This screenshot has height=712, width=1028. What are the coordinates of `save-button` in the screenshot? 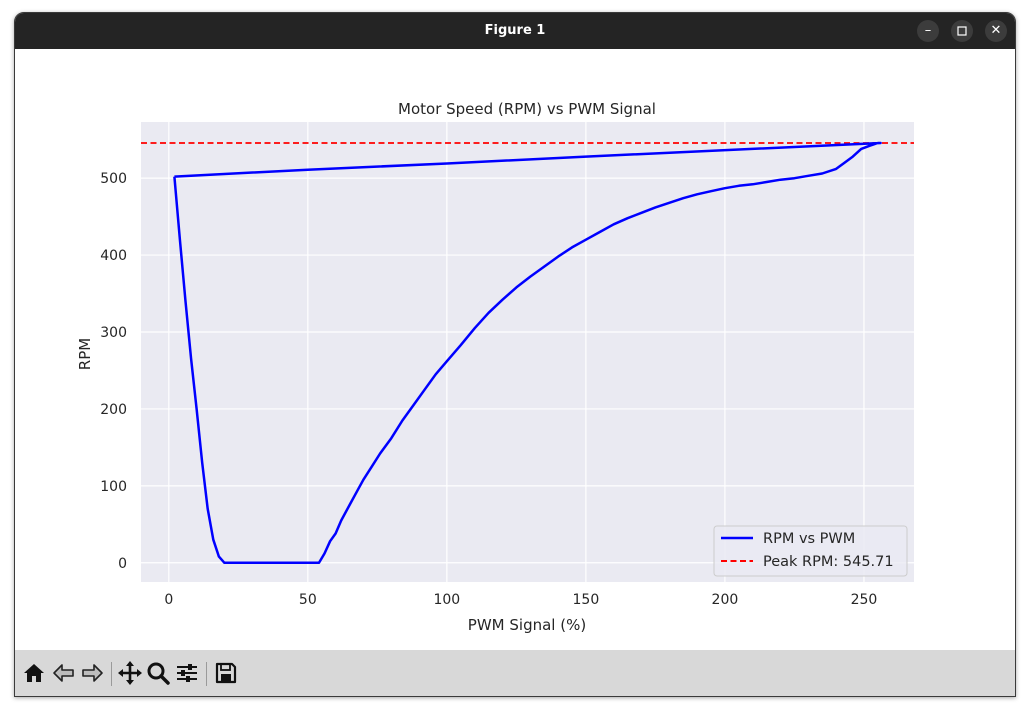 It's located at (226, 673).